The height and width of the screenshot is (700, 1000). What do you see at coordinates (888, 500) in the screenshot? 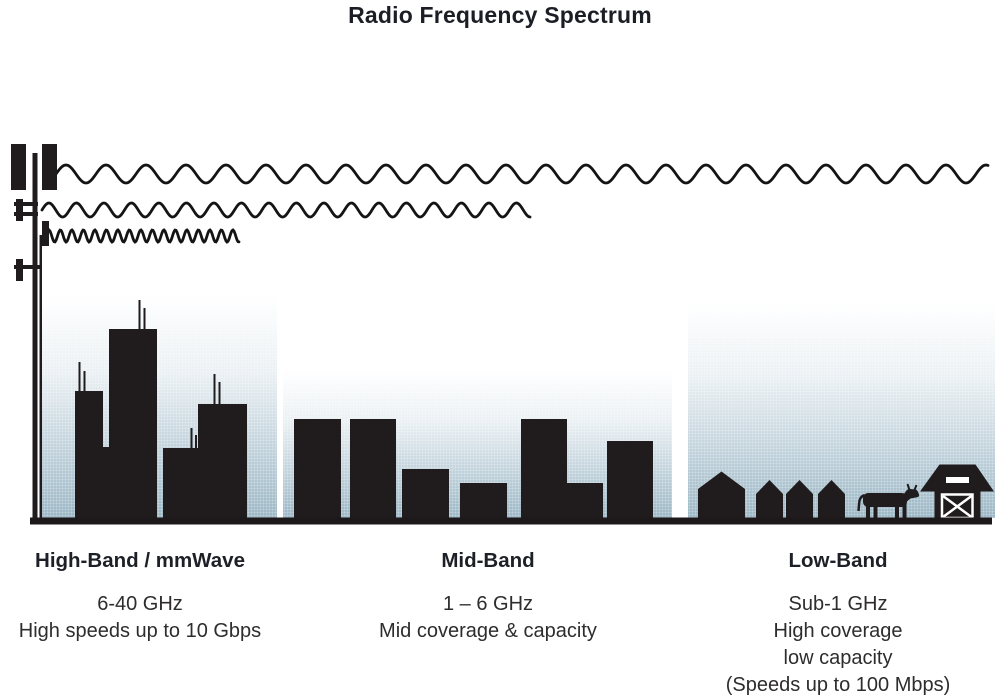
I see `cow-icon` at bounding box center [888, 500].